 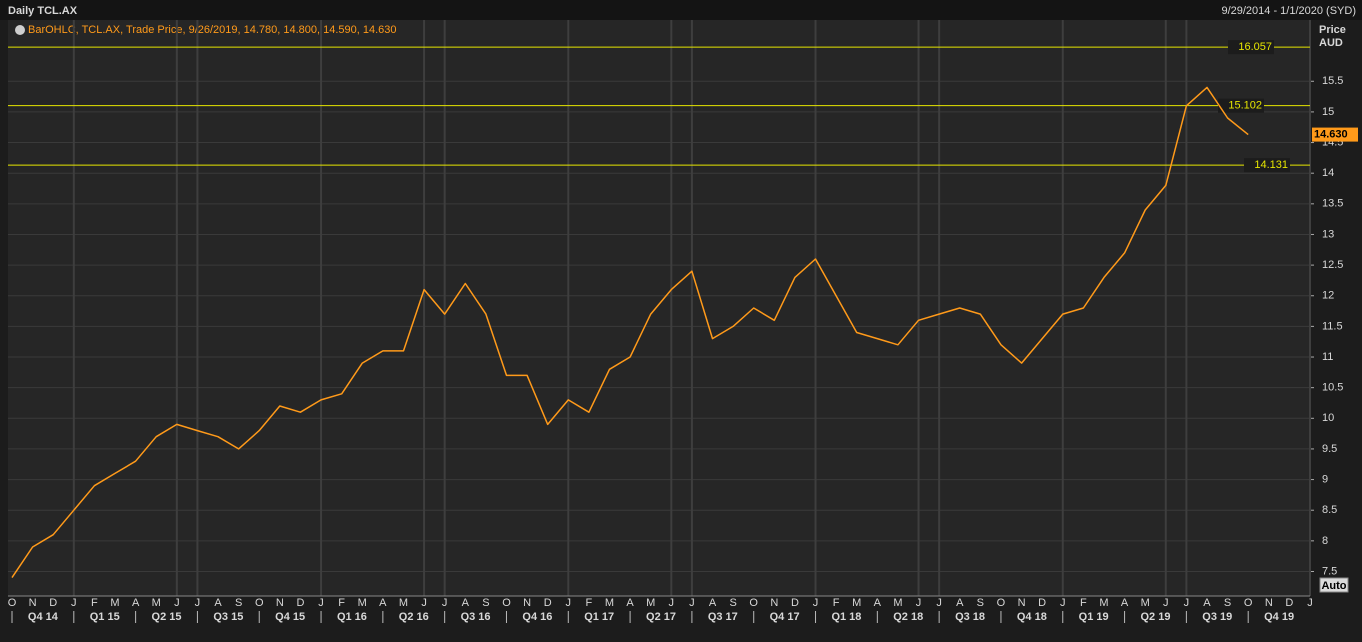 I want to click on y-tick-label: 10, so click(x=1328, y=418).